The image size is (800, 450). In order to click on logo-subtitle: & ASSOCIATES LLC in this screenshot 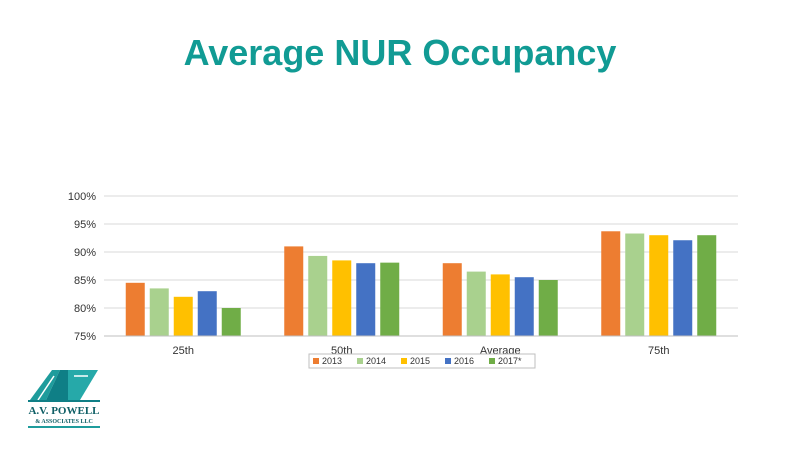, I will do `click(64, 422)`.